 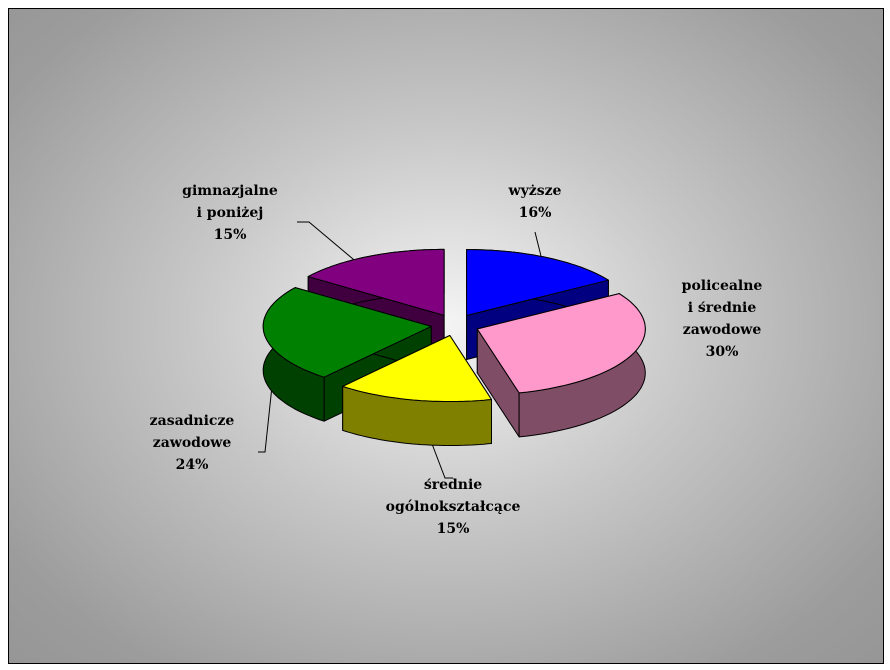 I want to click on category-label: gimnazjalne i poniżej, so click(x=230, y=202).